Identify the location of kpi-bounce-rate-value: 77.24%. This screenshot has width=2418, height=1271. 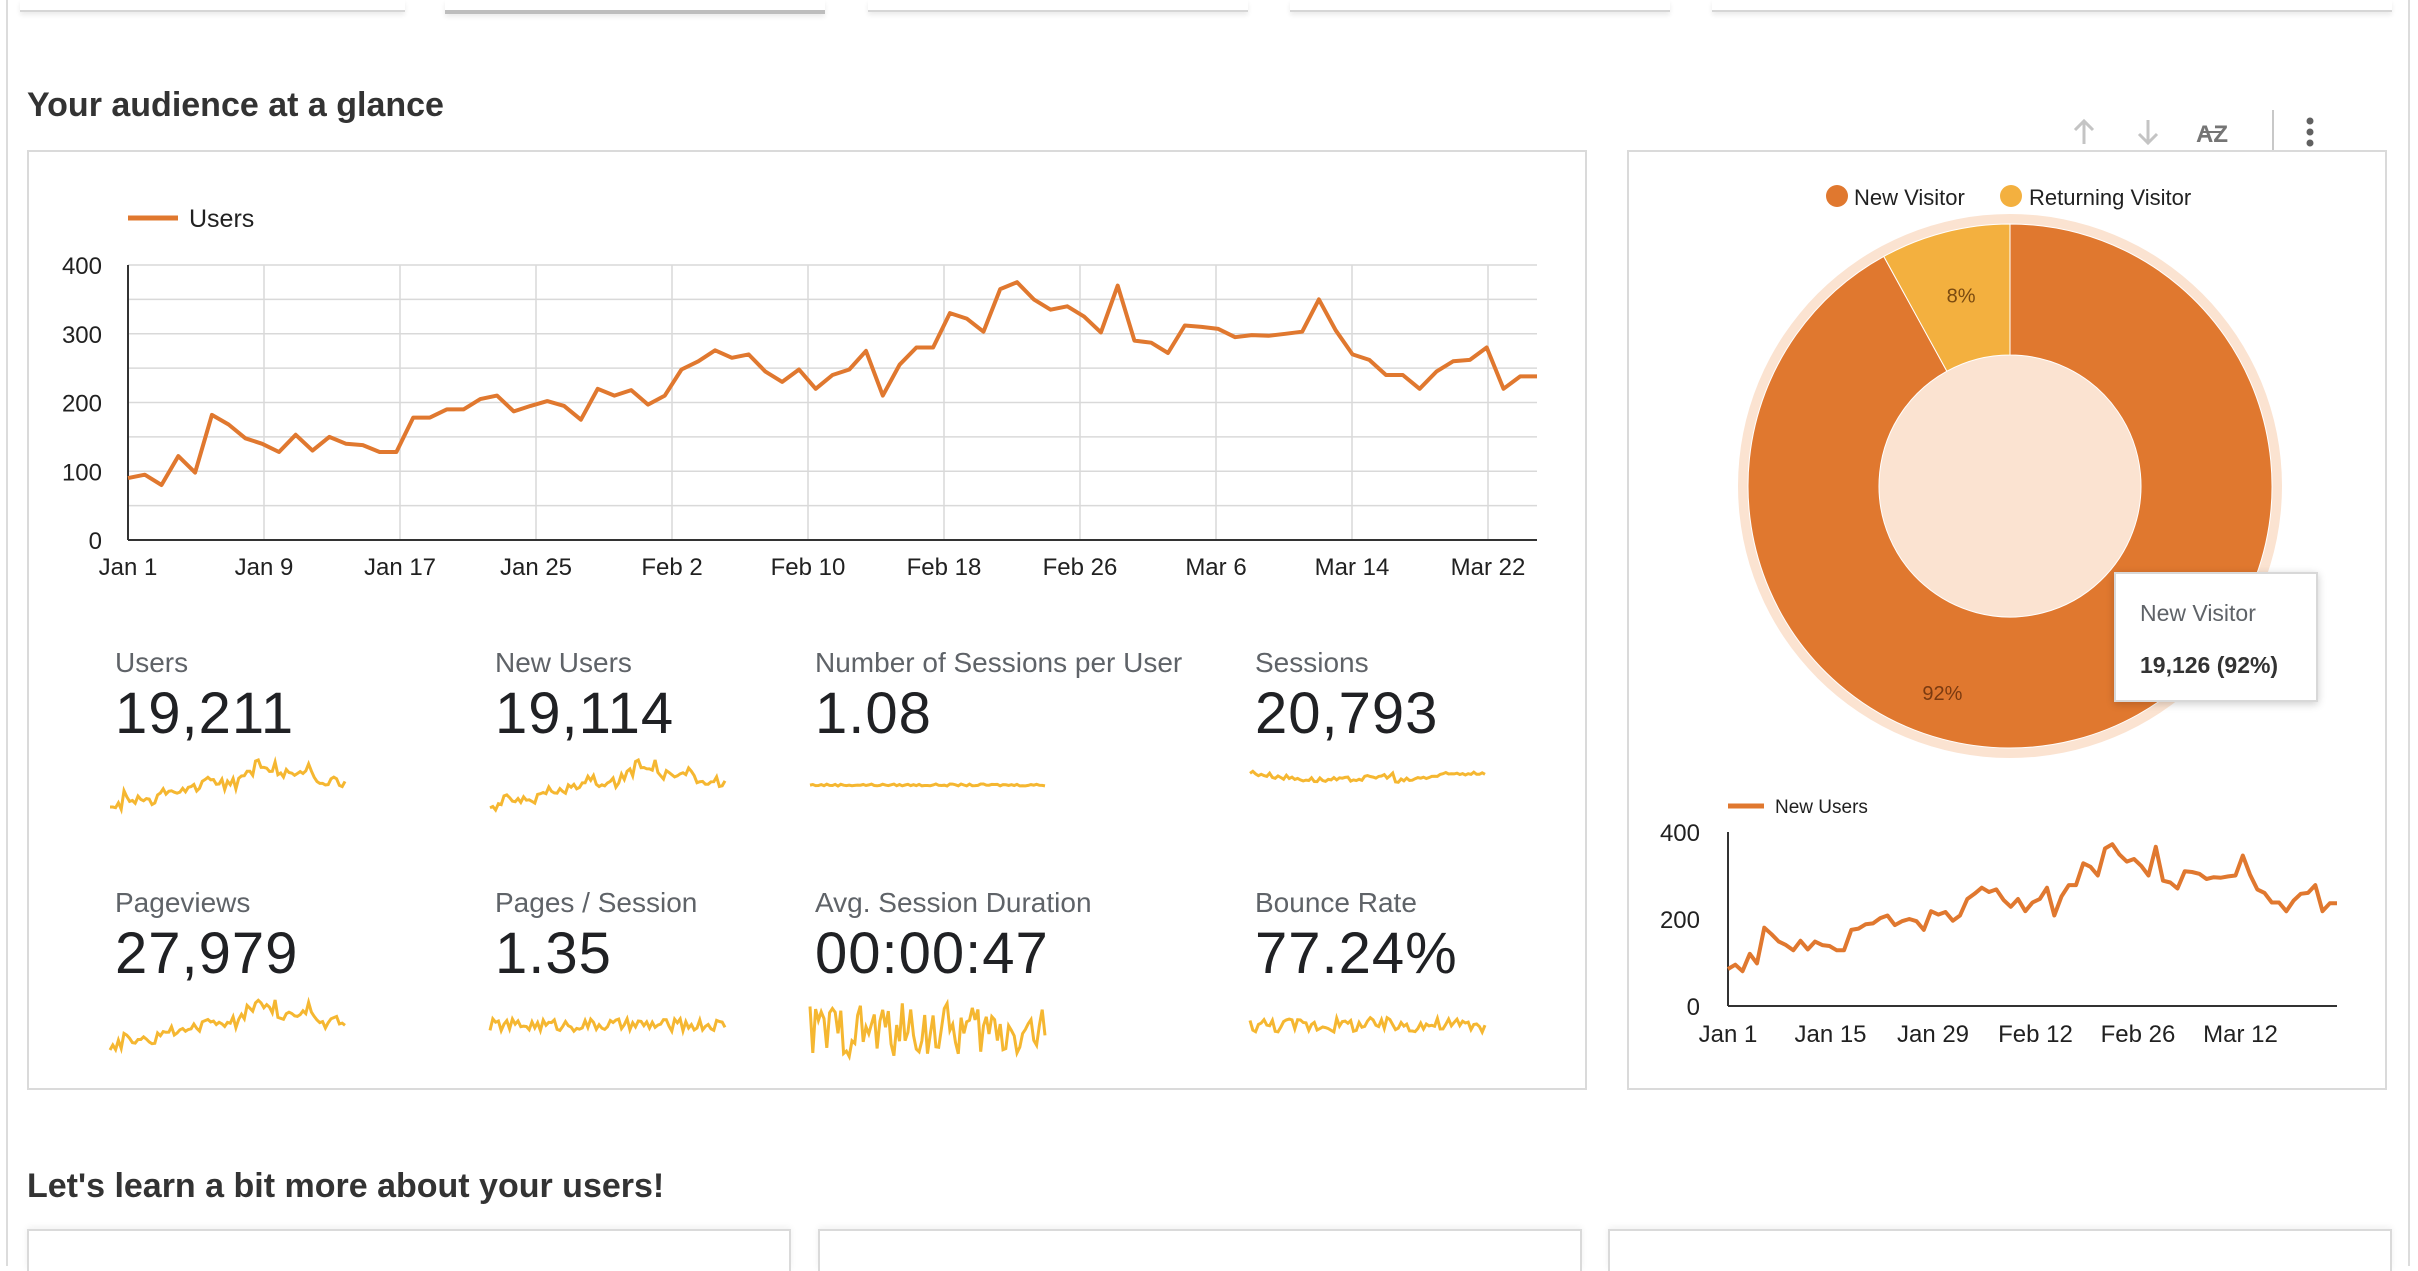
(1356, 953).